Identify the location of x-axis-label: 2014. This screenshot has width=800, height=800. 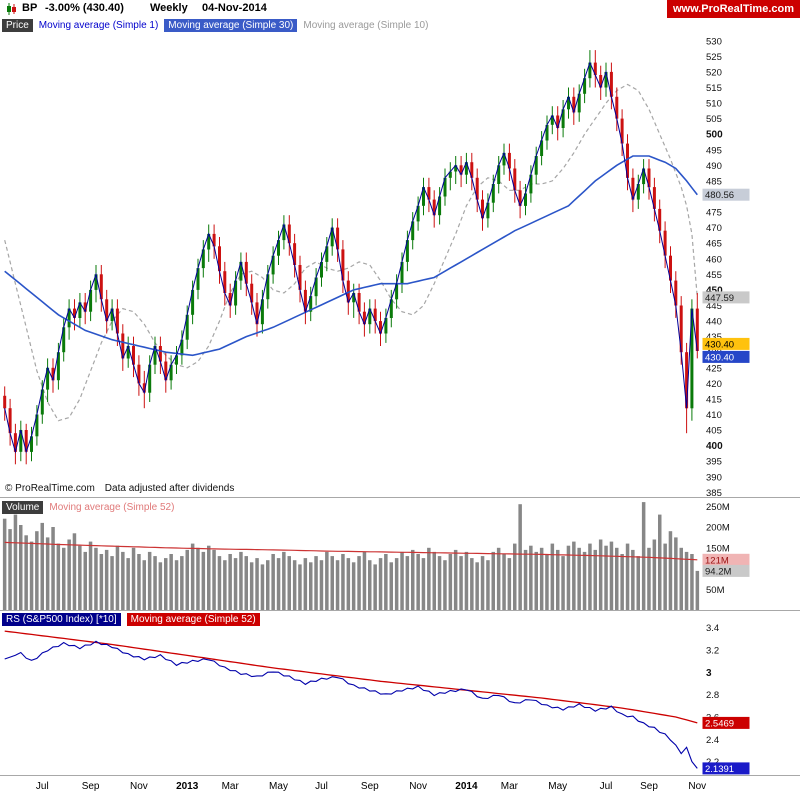
(466, 786).